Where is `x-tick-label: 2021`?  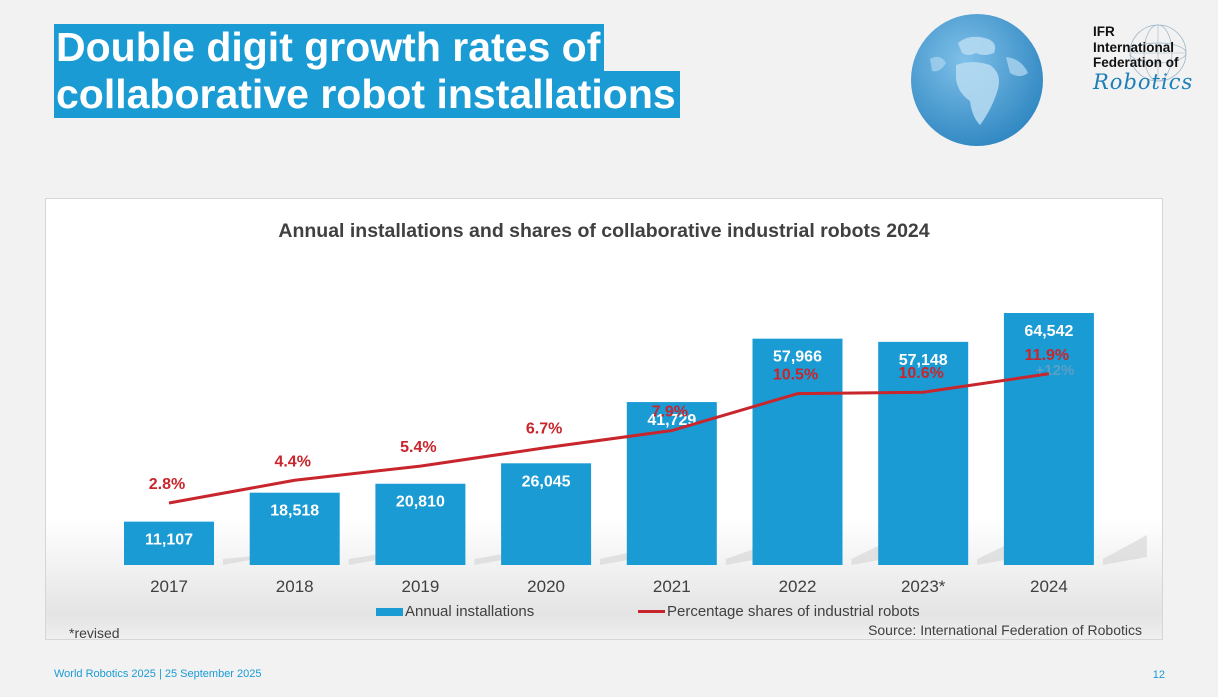 x-tick-label: 2021 is located at coordinates (672, 586).